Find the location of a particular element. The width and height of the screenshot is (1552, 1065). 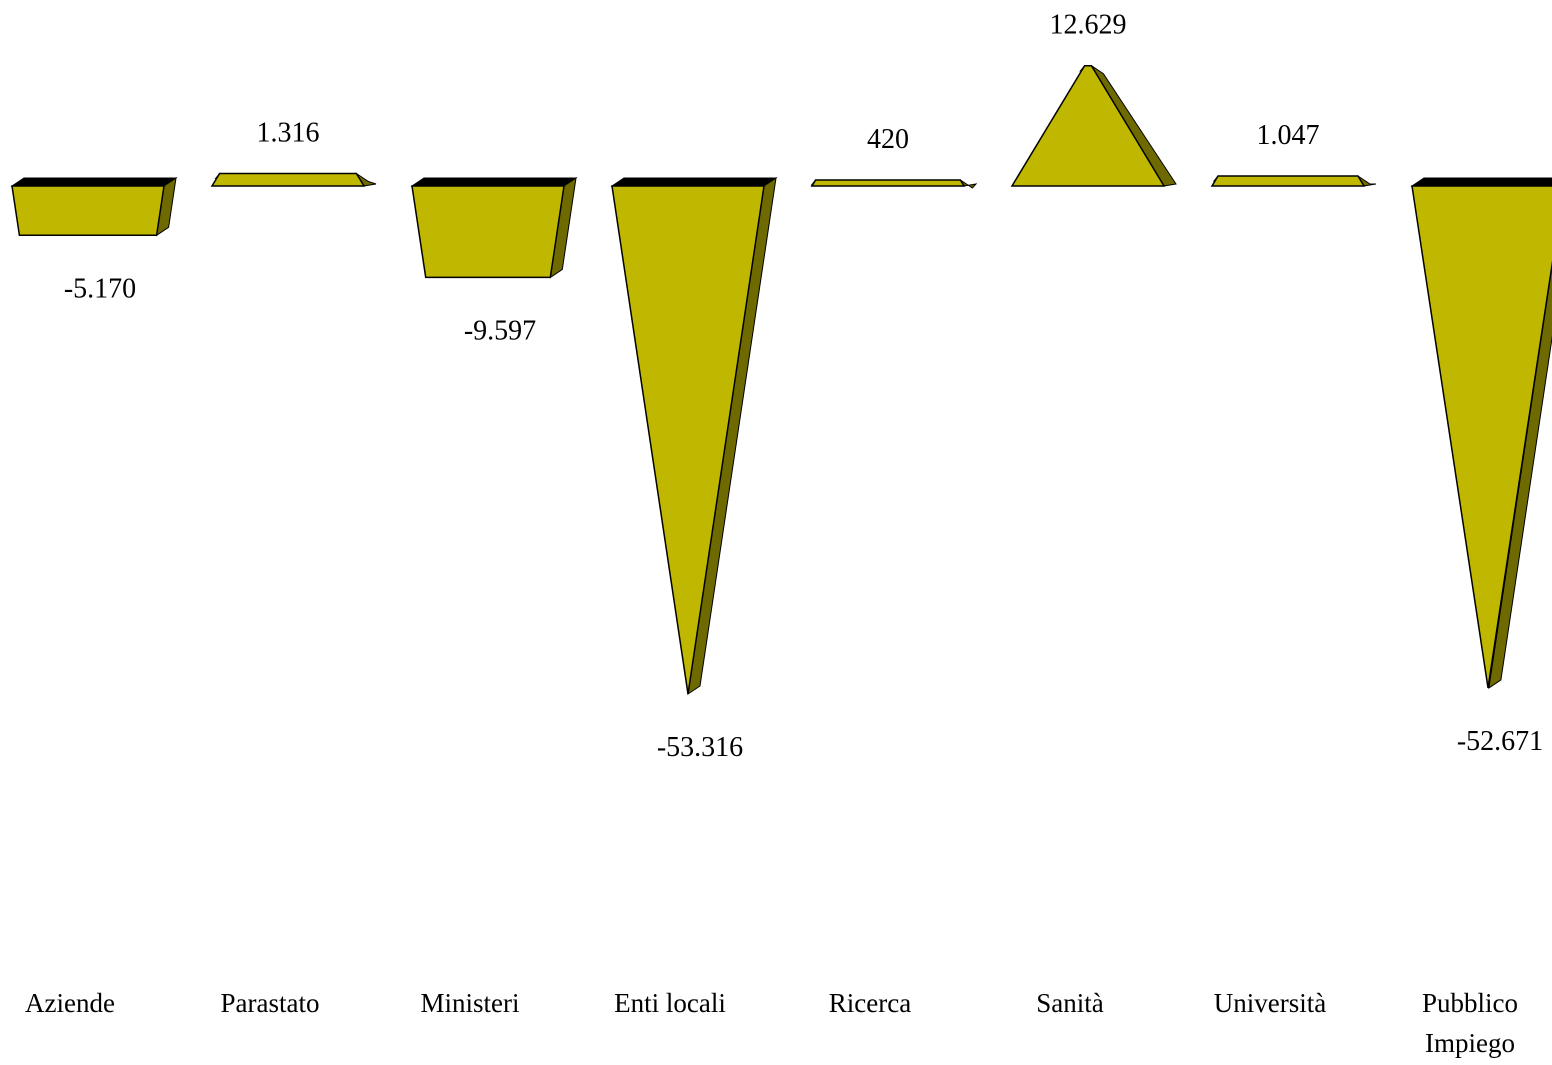

category-label-5: Sanità is located at coordinates (1070, 1003).